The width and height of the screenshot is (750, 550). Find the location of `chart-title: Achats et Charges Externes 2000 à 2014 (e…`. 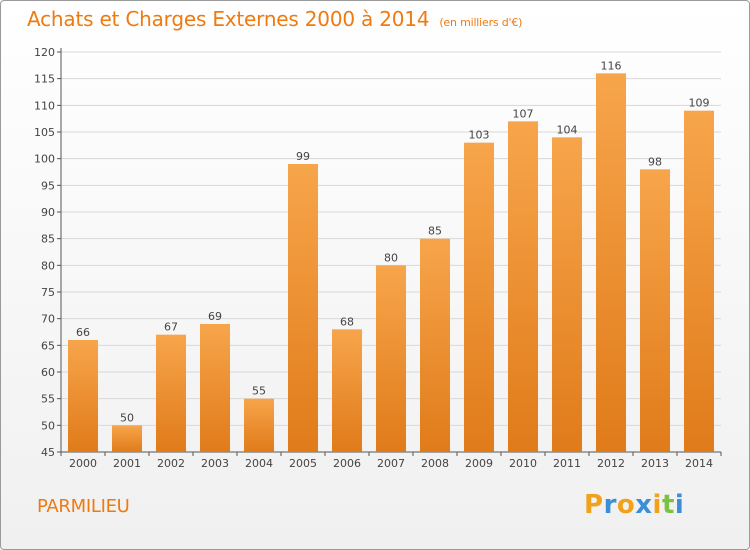

chart-title: Achats et Charges Externes 2000 à 2014 (e… is located at coordinates (274, 19).